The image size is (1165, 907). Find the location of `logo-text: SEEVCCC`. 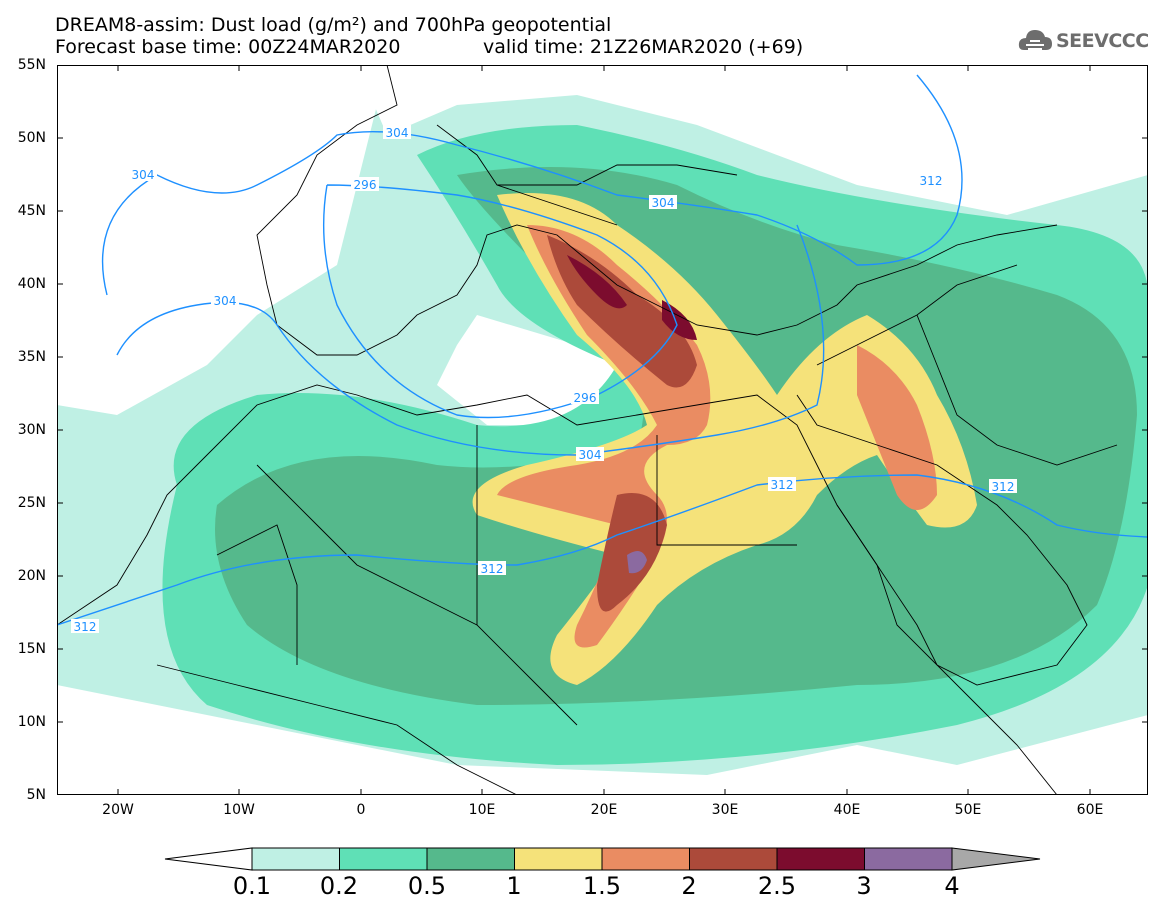

logo-text: SEEVCCC is located at coordinates (1102, 41).